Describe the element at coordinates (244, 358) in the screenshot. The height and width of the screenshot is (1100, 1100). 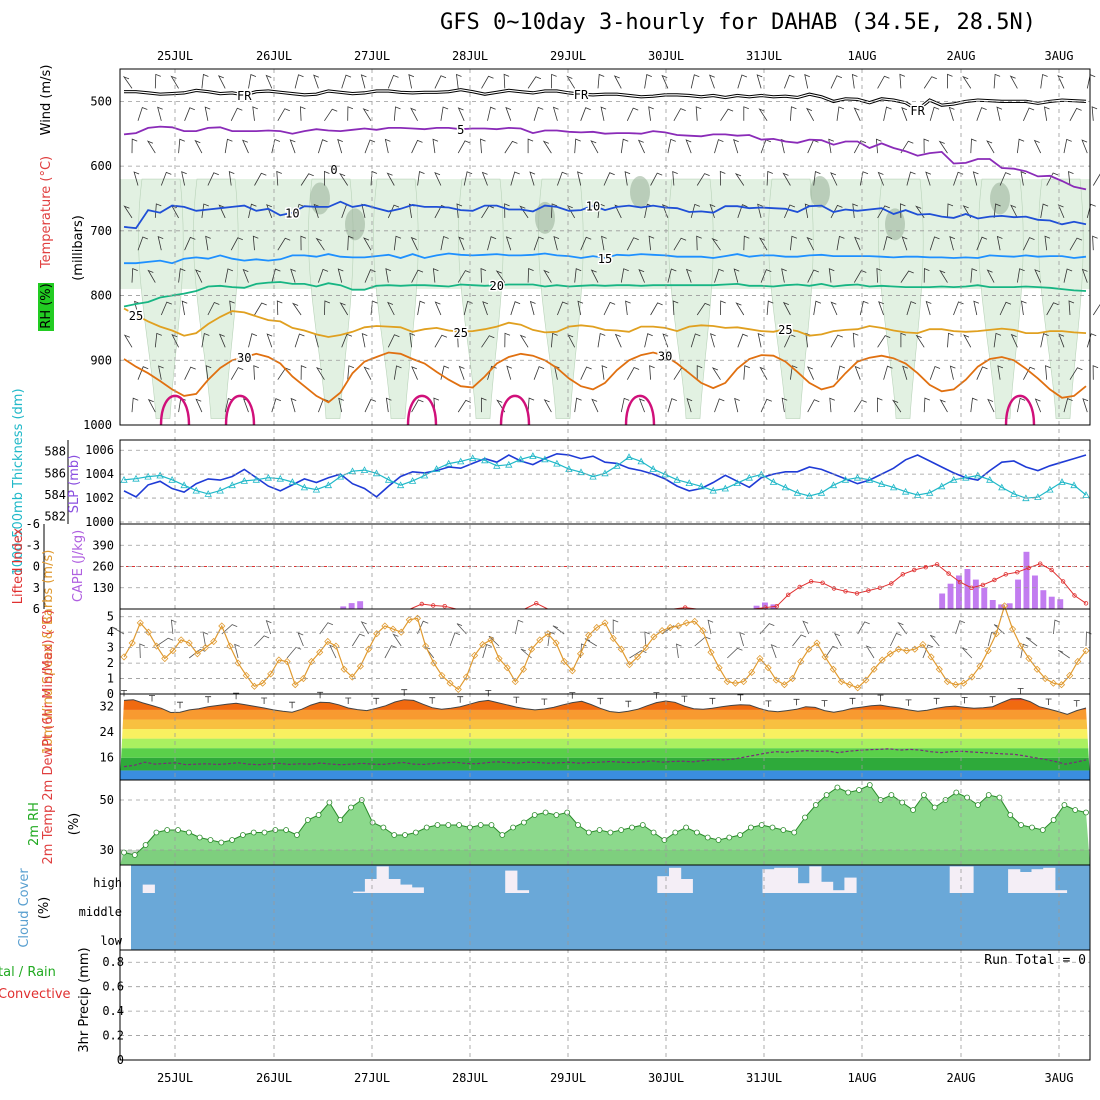
I see `contour-label: 30` at that location.